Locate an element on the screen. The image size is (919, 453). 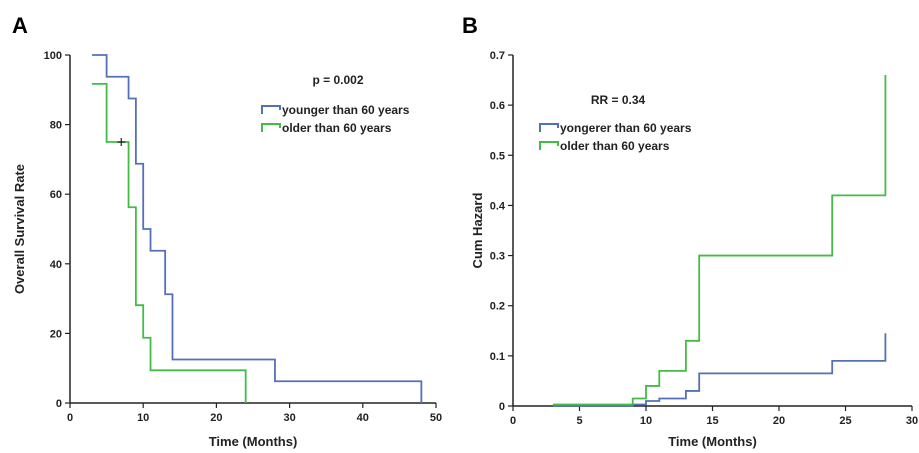
x-tick-label: 25 is located at coordinates (845, 421).